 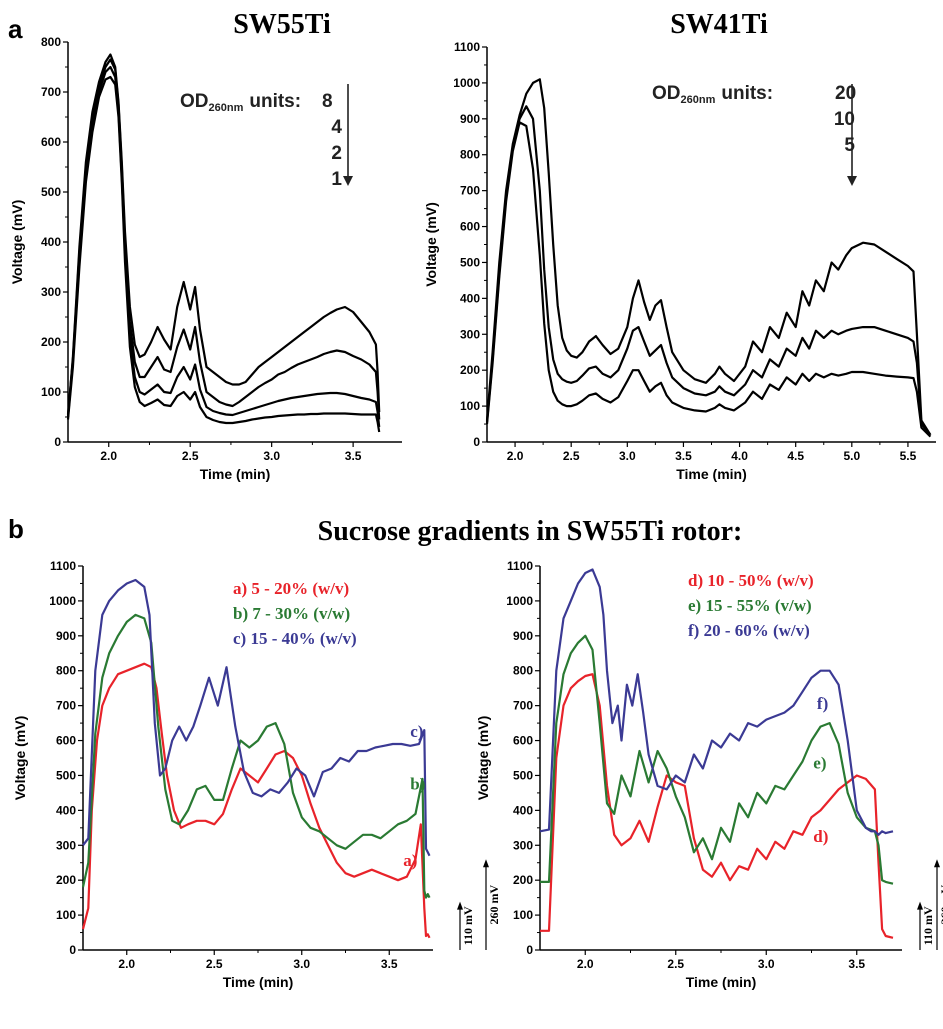 What do you see at coordinates (16, 529) in the screenshot?
I see `panel-b-letter: b` at bounding box center [16, 529].